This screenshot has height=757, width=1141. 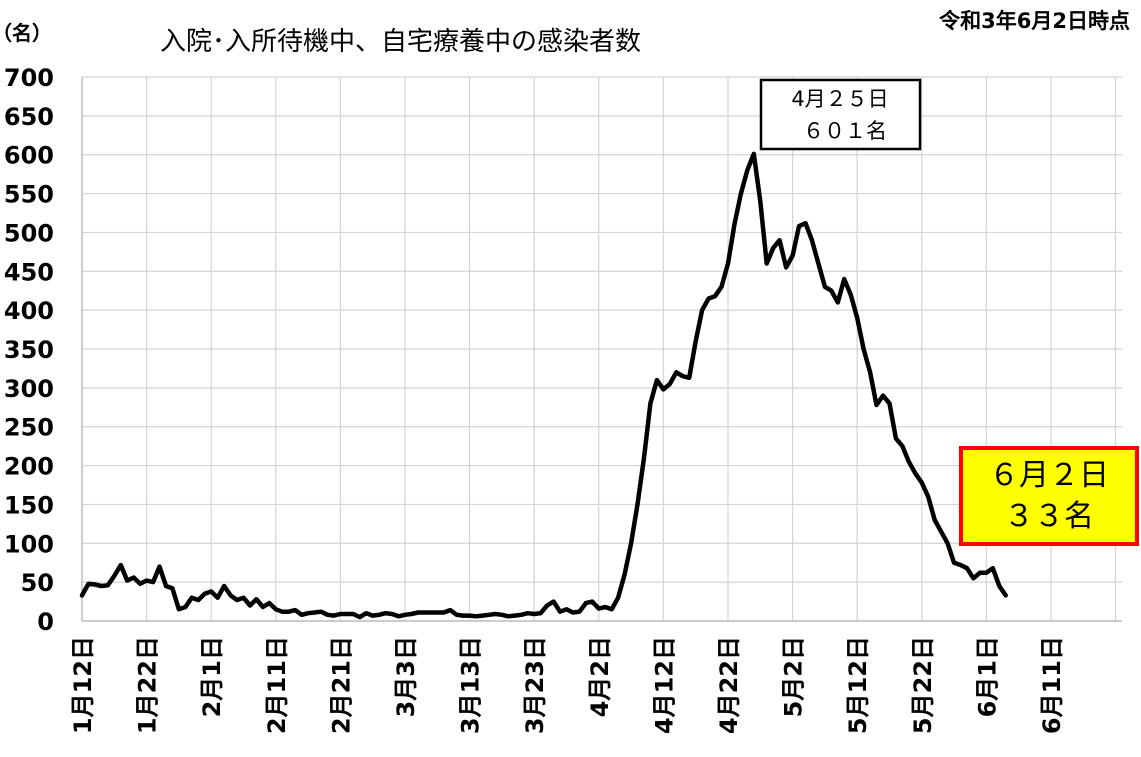 I want to click on x-tick-label: 4月2日, so click(x=600, y=676).